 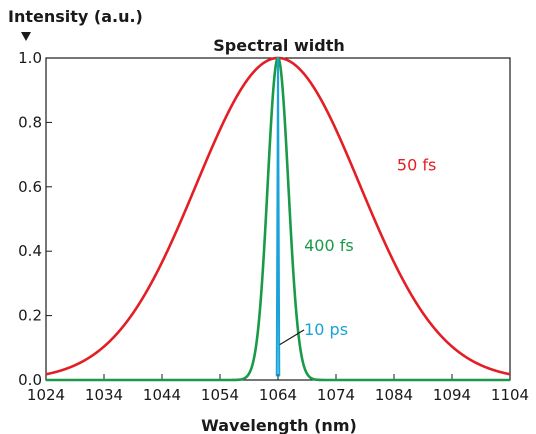 I want to click on x-tick-label: 1044, so click(x=162, y=395).